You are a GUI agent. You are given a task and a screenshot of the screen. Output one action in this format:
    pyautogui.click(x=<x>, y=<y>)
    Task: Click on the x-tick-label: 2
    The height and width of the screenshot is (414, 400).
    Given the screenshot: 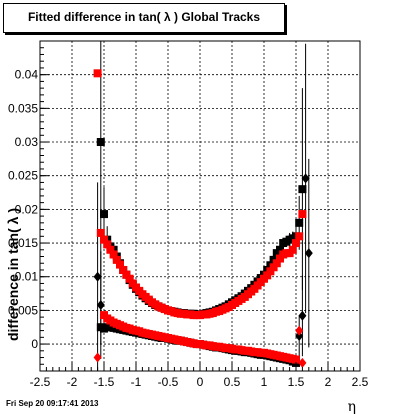 What is the action you would take?
    pyautogui.click(x=328, y=382)
    